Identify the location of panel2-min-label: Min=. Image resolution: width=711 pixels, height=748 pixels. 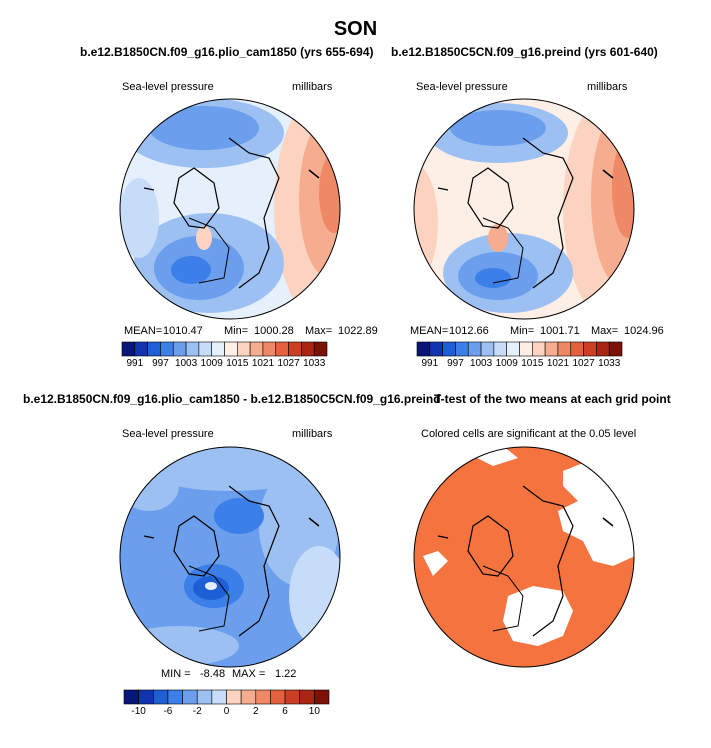
(522, 331).